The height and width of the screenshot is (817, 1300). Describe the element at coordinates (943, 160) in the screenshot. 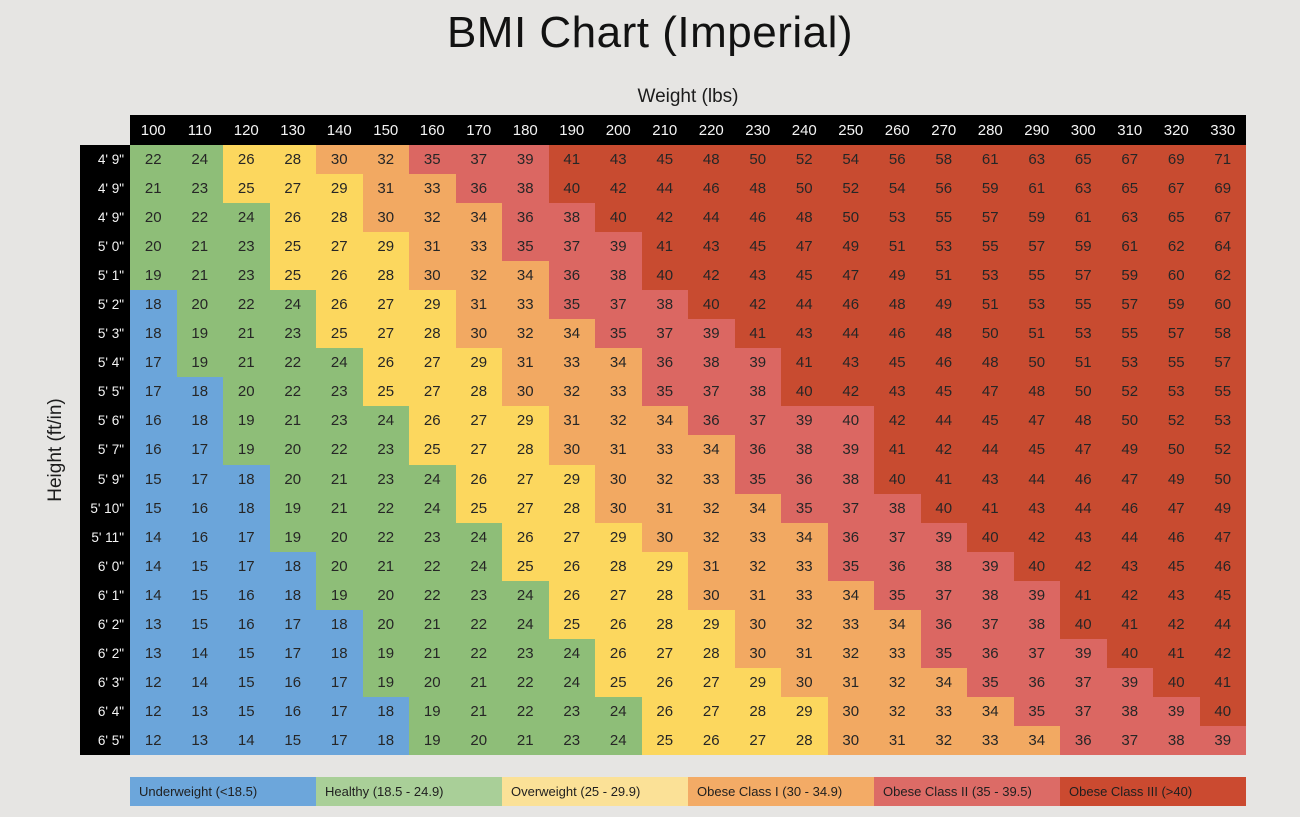

I see `bmi-cell: 58` at that location.